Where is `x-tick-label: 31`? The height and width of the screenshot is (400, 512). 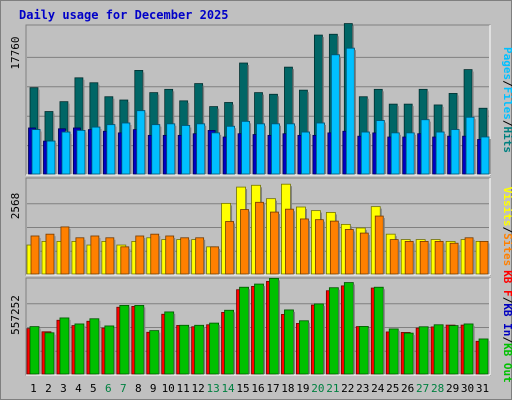 x-tick-label: 31 is located at coordinates (482, 388).